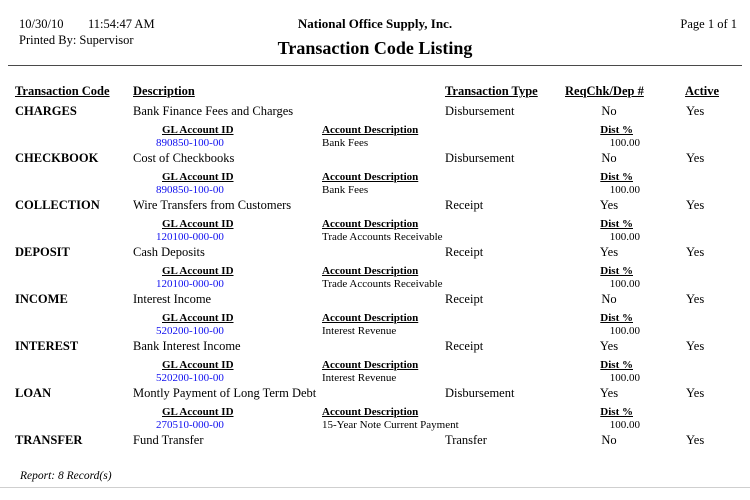  What do you see at coordinates (42, 252) in the screenshot?
I see `transaction-code: DEPOSIT` at bounding box center [42, 252].